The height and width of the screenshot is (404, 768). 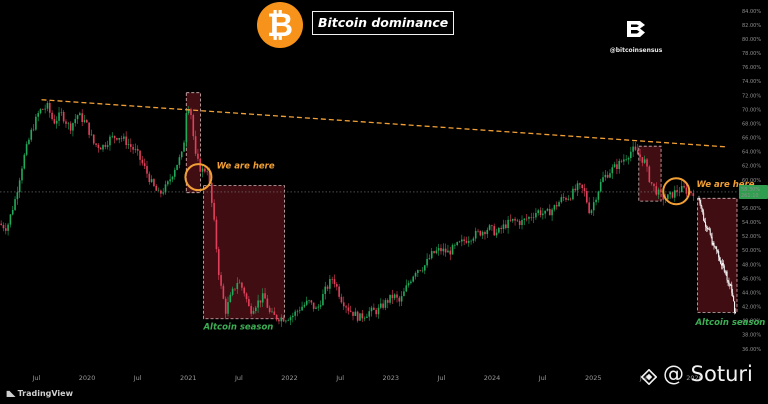 What do you see at coordinates (289, 378) in the screenshot?
I see `x-tick-label: 2022` at bounding box center [289, 378].